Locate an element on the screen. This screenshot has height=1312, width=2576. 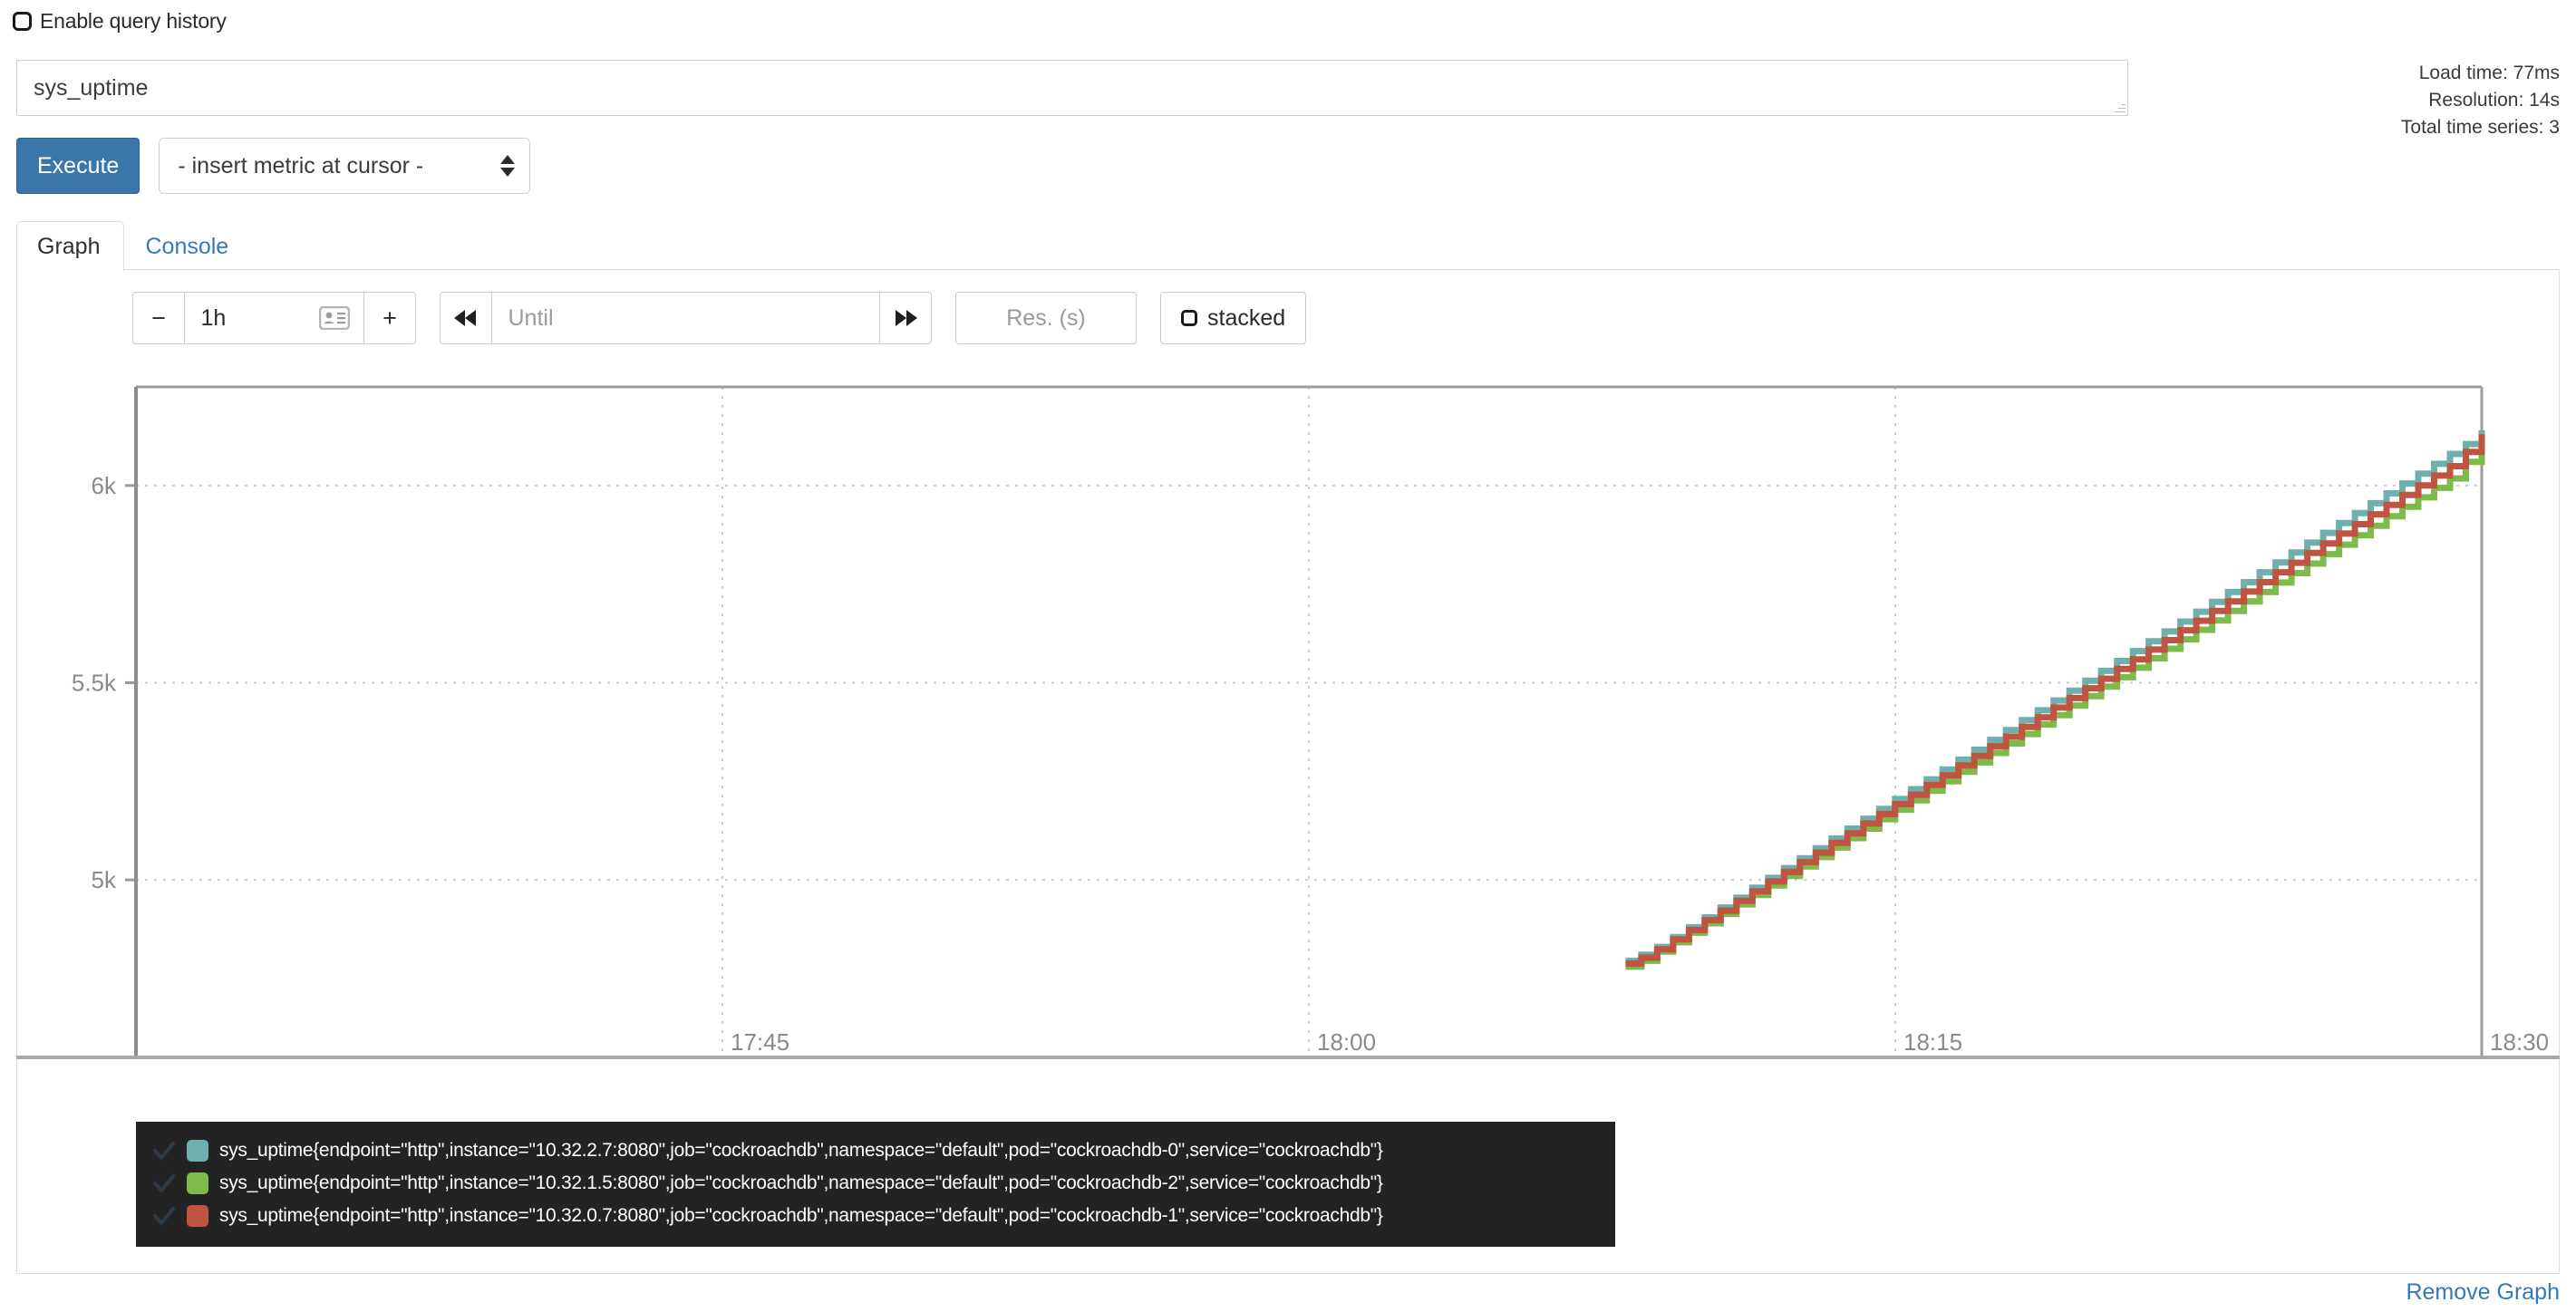
time-navigation-group: Until is located at coordinates (686, 318).